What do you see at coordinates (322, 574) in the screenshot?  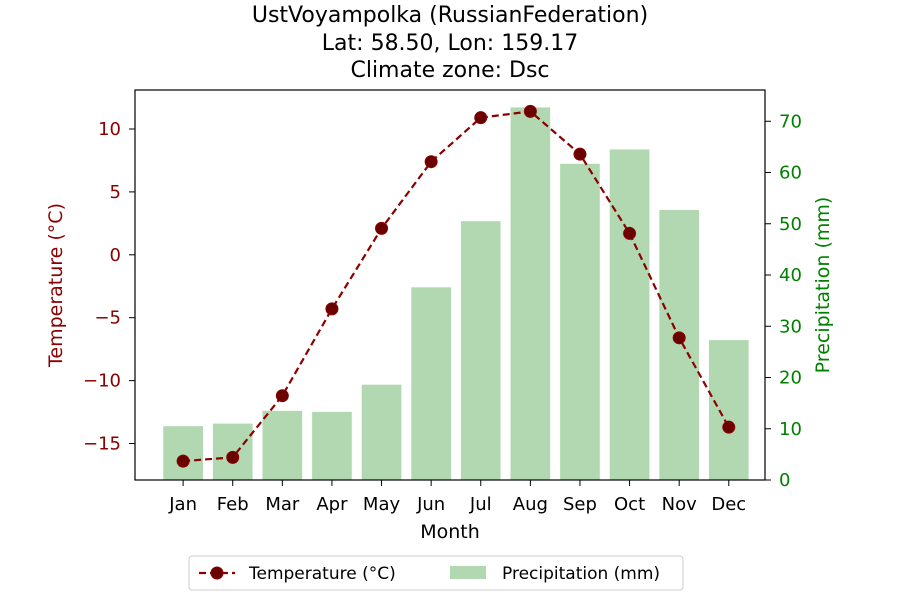 I see `legend-temperature-label: Temperature (°C)` at bounding box center [322, 574].